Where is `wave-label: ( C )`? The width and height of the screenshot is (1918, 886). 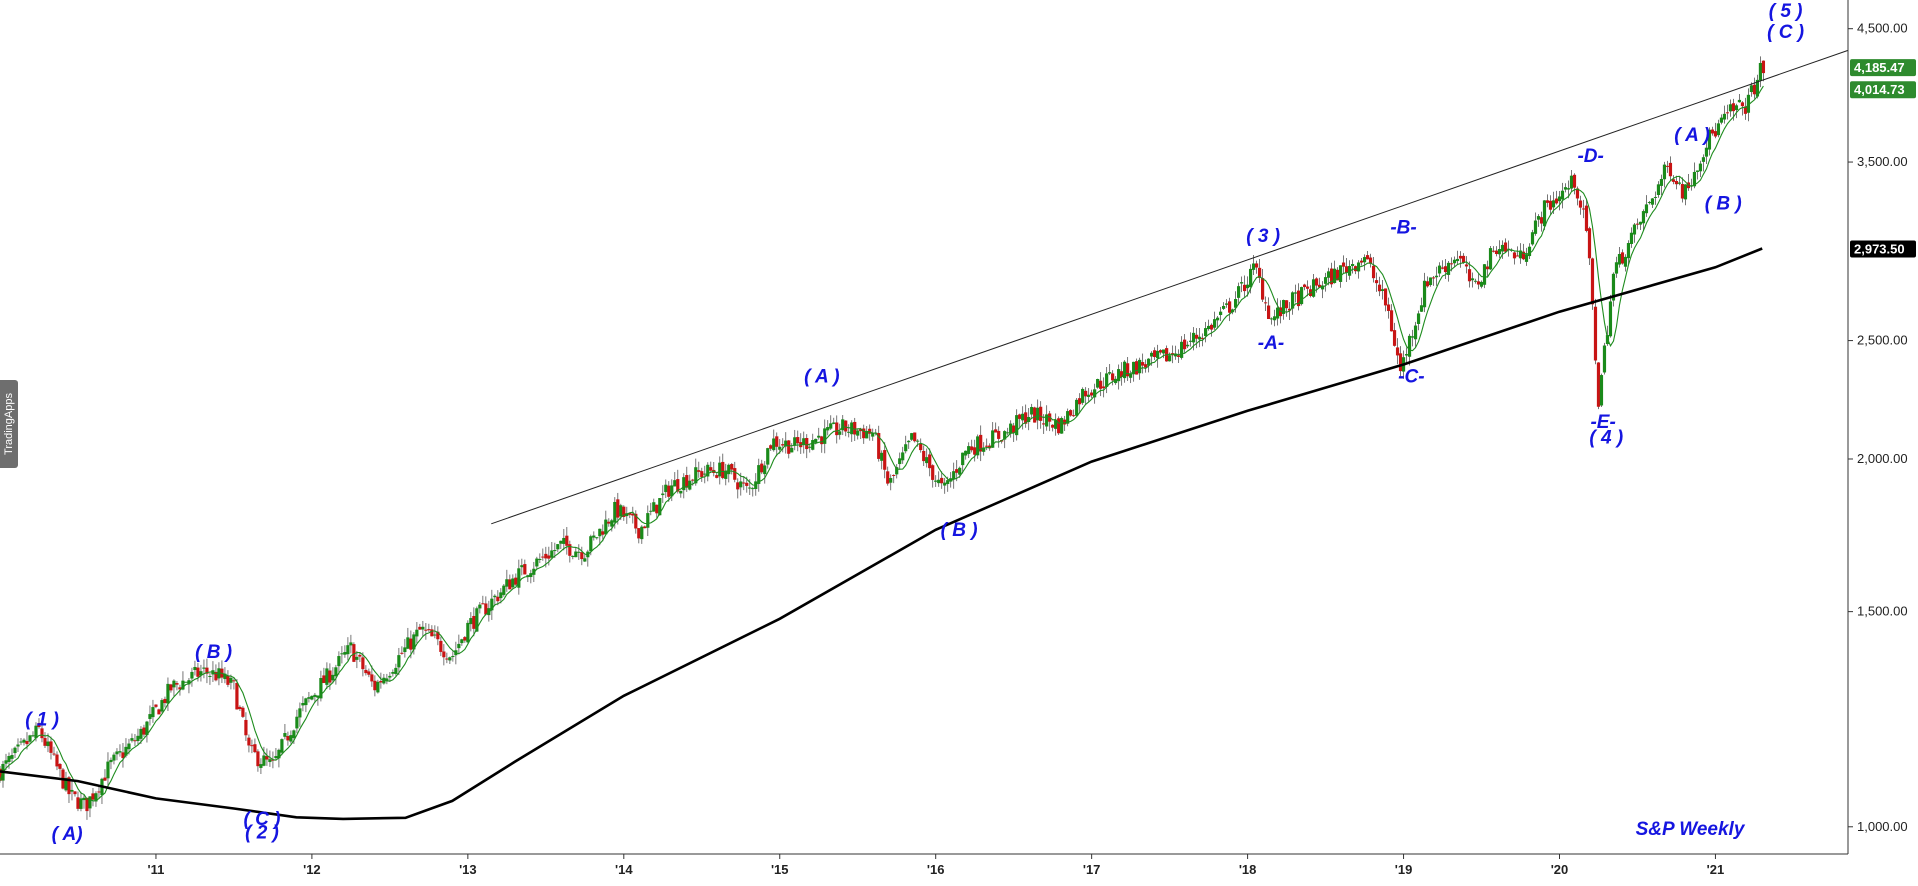
wave-label: ( C ) is located at coordinates (1785, 32).